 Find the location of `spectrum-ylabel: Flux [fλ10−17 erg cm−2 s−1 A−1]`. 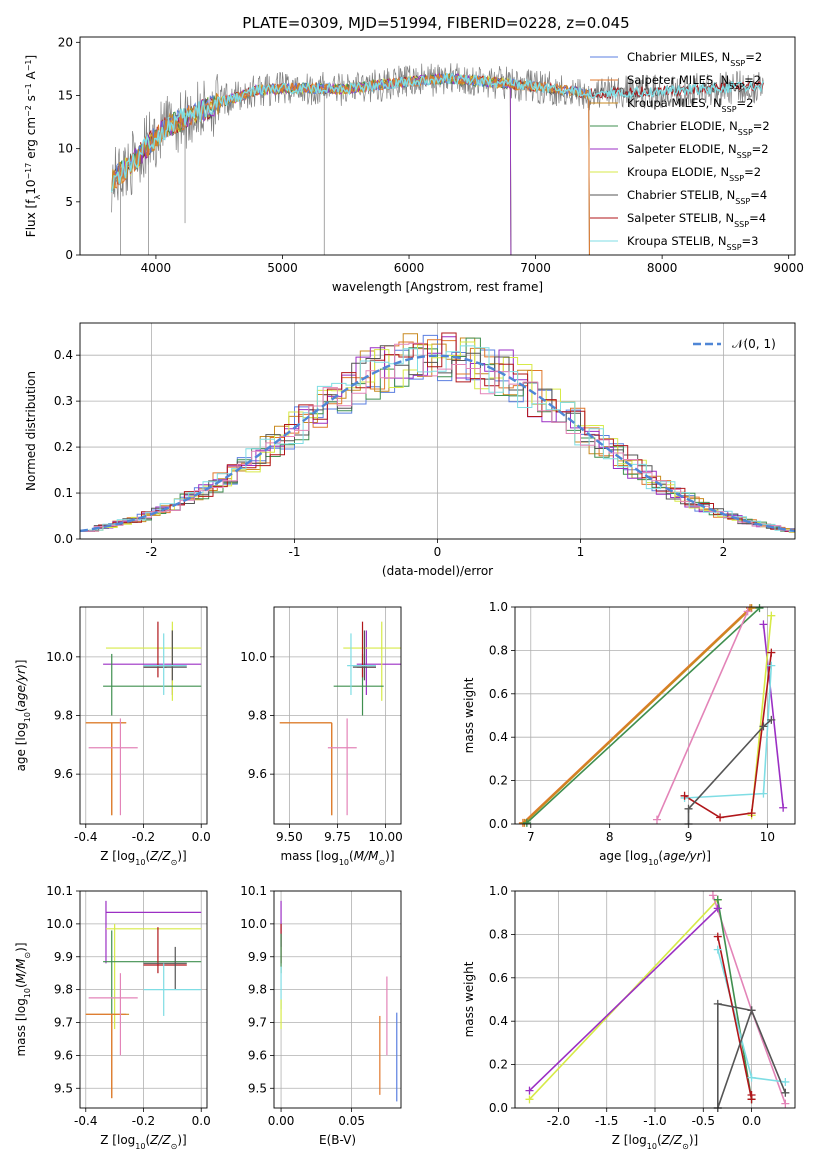

spectrum-ylabel: Flux [fλ10−17 erg cm−2 s−1 A−1] is located at coordinates (33, 146).